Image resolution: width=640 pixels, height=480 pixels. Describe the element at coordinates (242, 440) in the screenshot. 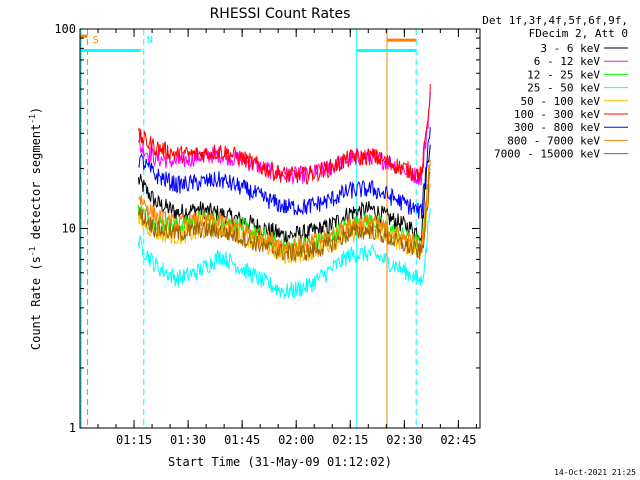

I see `x-tick-label-2: 01:45` at that location.